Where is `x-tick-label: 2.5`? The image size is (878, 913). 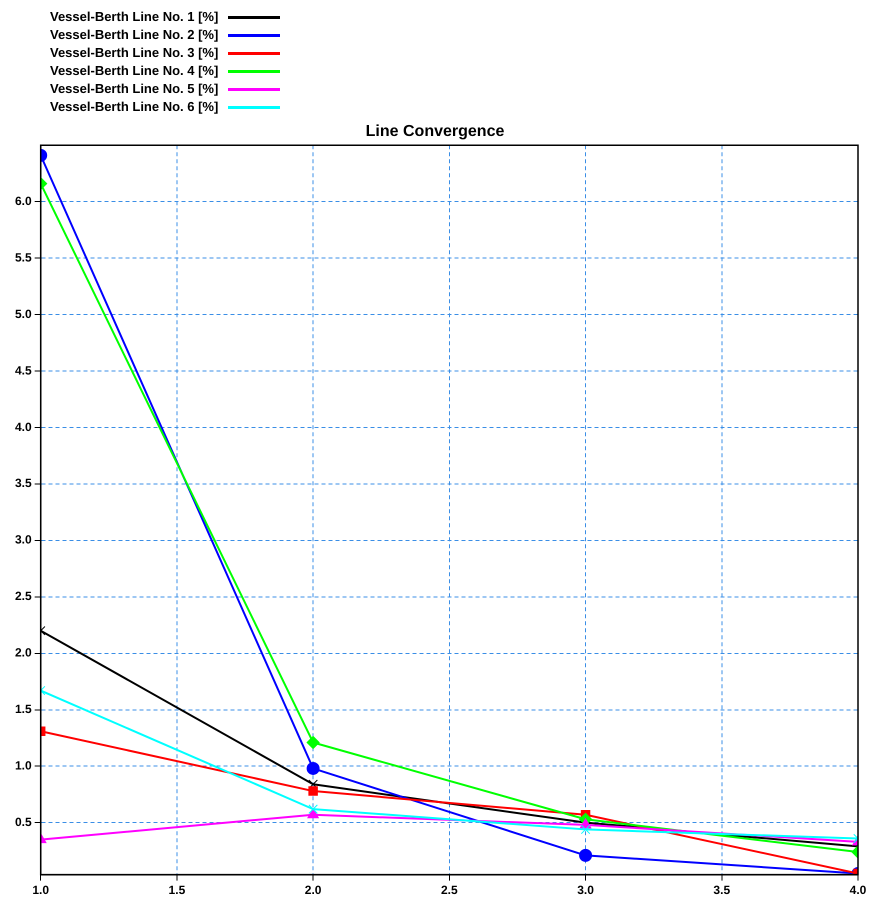 x-tick-label: 2.5 is located at coordinates (449, 890).